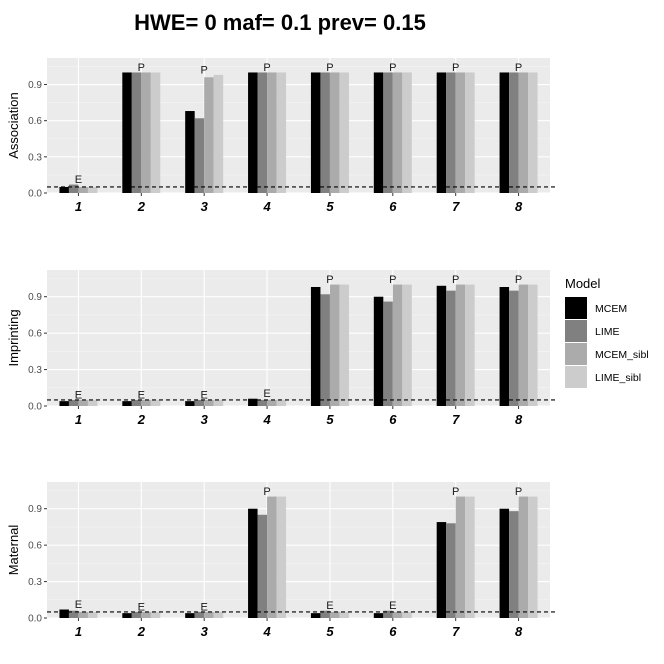 Image resolution: width=664 pixels, height=664 pixels. What do you see at coordinates (13, 337) in the screenshot?
I see `y-axis-label: Imprinting` at bounding box center [13, 337].